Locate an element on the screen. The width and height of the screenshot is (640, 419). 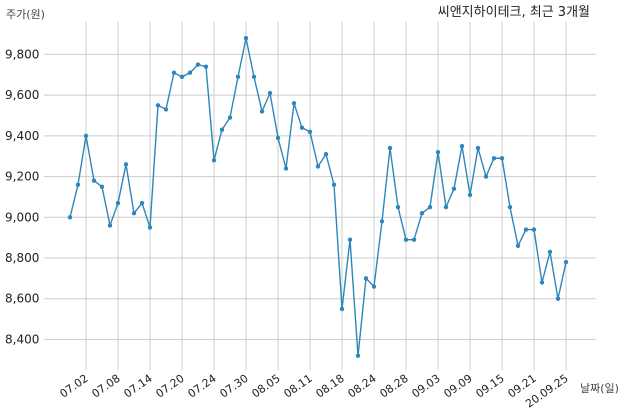
y-tick-labels: 8,400 8,600 8,800 9,000 9,200 9,400 9,600 9,800 is located at coordinates (22, 196).